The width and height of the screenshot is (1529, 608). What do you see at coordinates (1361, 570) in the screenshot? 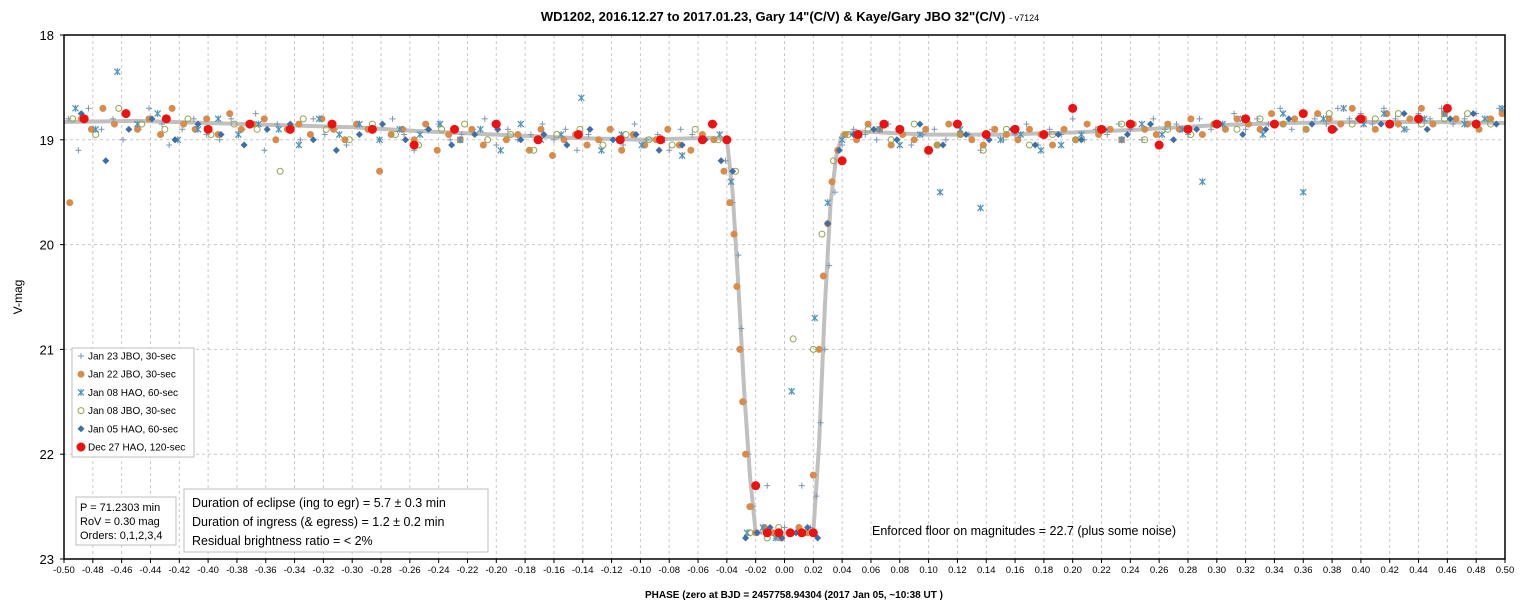
I see `x-tick-label: 0.40` at bounding box center [1361, 570].